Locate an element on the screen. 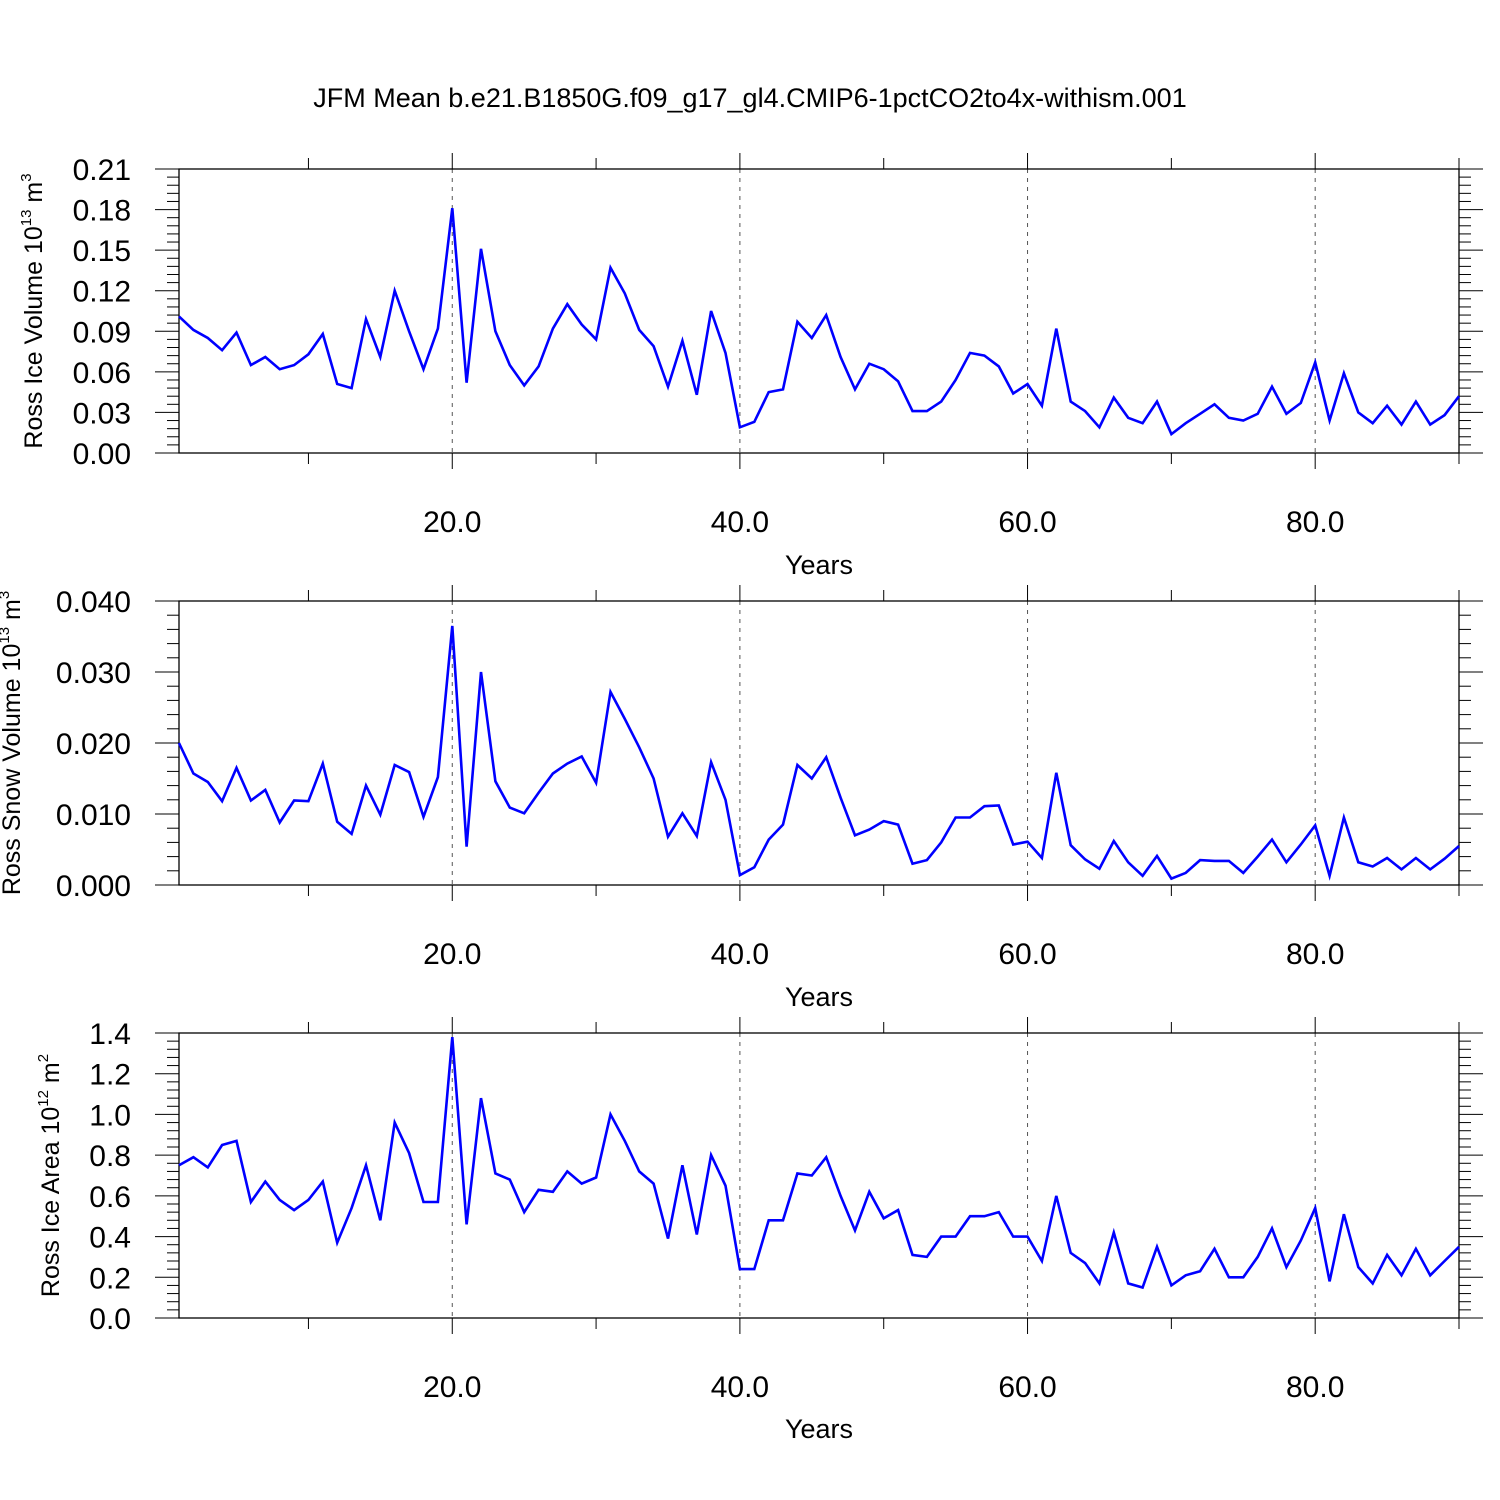  y-tick-label: 0.03 is located at coordinates (102, 413).